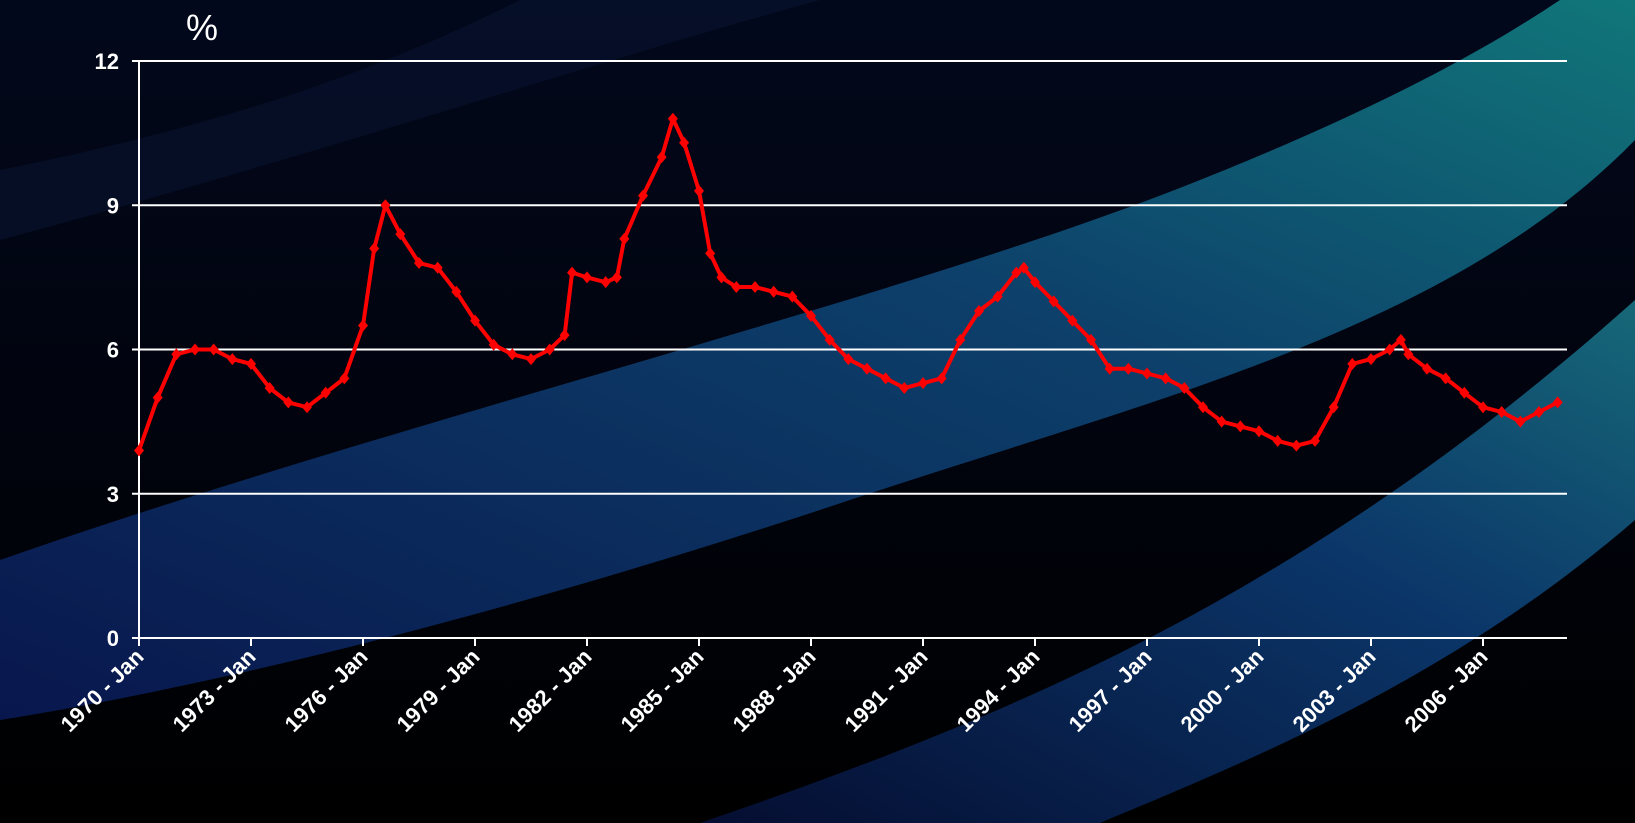 This screenshot has width=1635, height=823. I want to click on background-band, so click(410, 120).